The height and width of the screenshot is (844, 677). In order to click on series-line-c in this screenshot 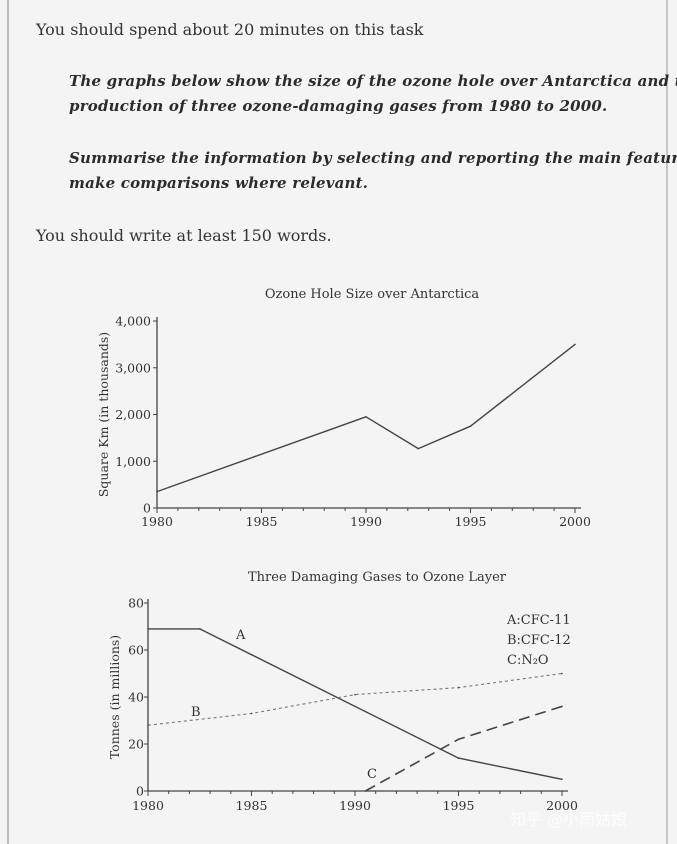, I will do `click(463, 748)`.